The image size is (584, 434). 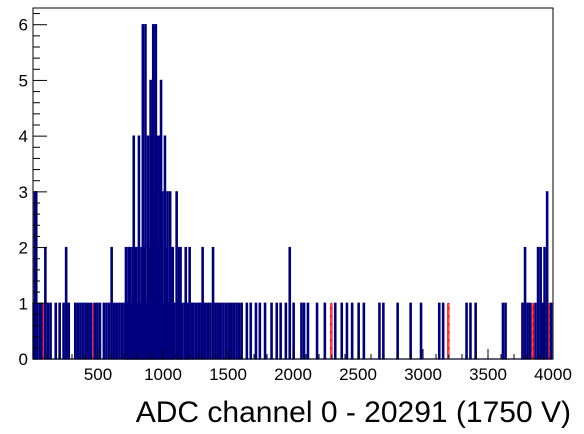 I want to click on y-tick-label-2: 2, so click(x=23, y=248).